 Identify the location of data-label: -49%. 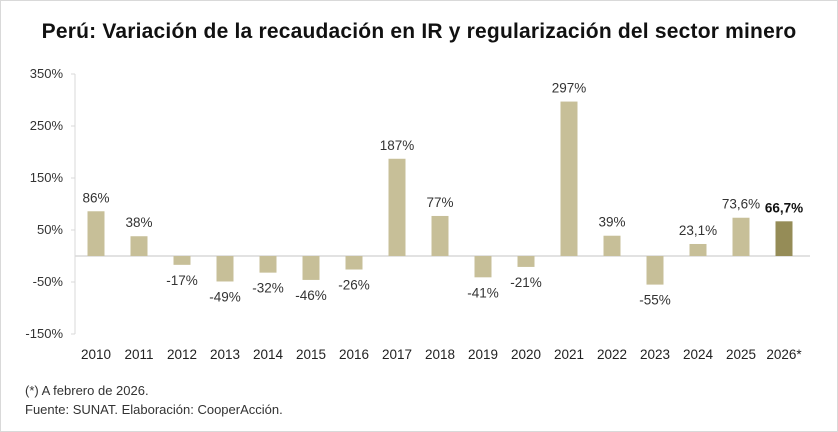
(225, 296).